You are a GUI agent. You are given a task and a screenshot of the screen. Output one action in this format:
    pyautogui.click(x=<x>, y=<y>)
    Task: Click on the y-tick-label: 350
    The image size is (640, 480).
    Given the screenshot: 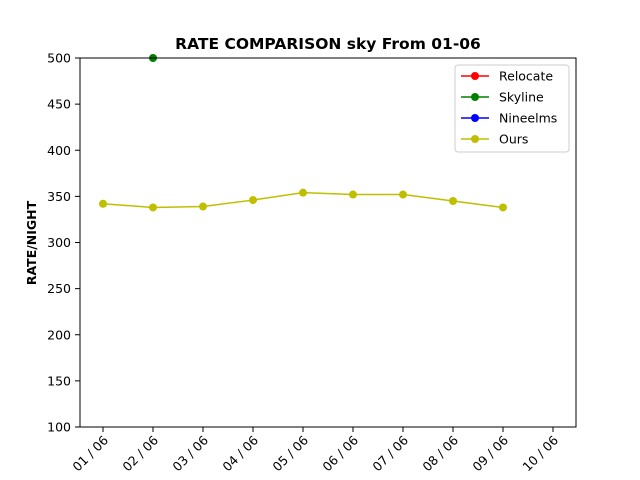 What is the action you would take?
    pyautogui.click(x=59, y=196)
    